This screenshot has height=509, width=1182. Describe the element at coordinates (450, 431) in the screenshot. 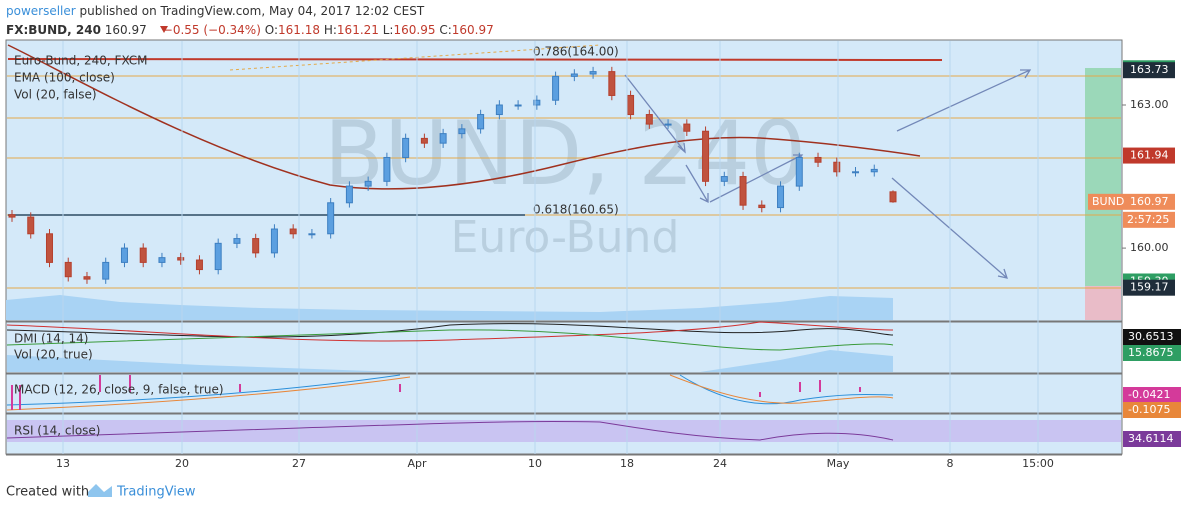

I see `rsi-line` at that location.